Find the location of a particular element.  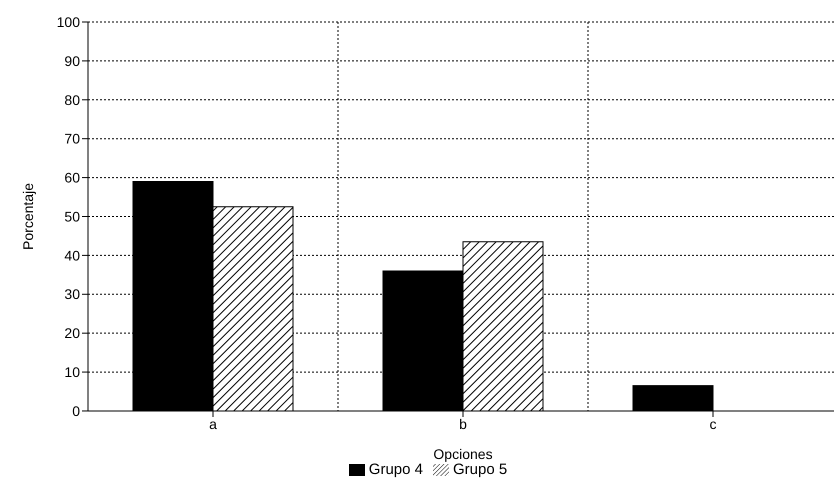

y-tick-label: 100 is located at coordinates (68, 22).